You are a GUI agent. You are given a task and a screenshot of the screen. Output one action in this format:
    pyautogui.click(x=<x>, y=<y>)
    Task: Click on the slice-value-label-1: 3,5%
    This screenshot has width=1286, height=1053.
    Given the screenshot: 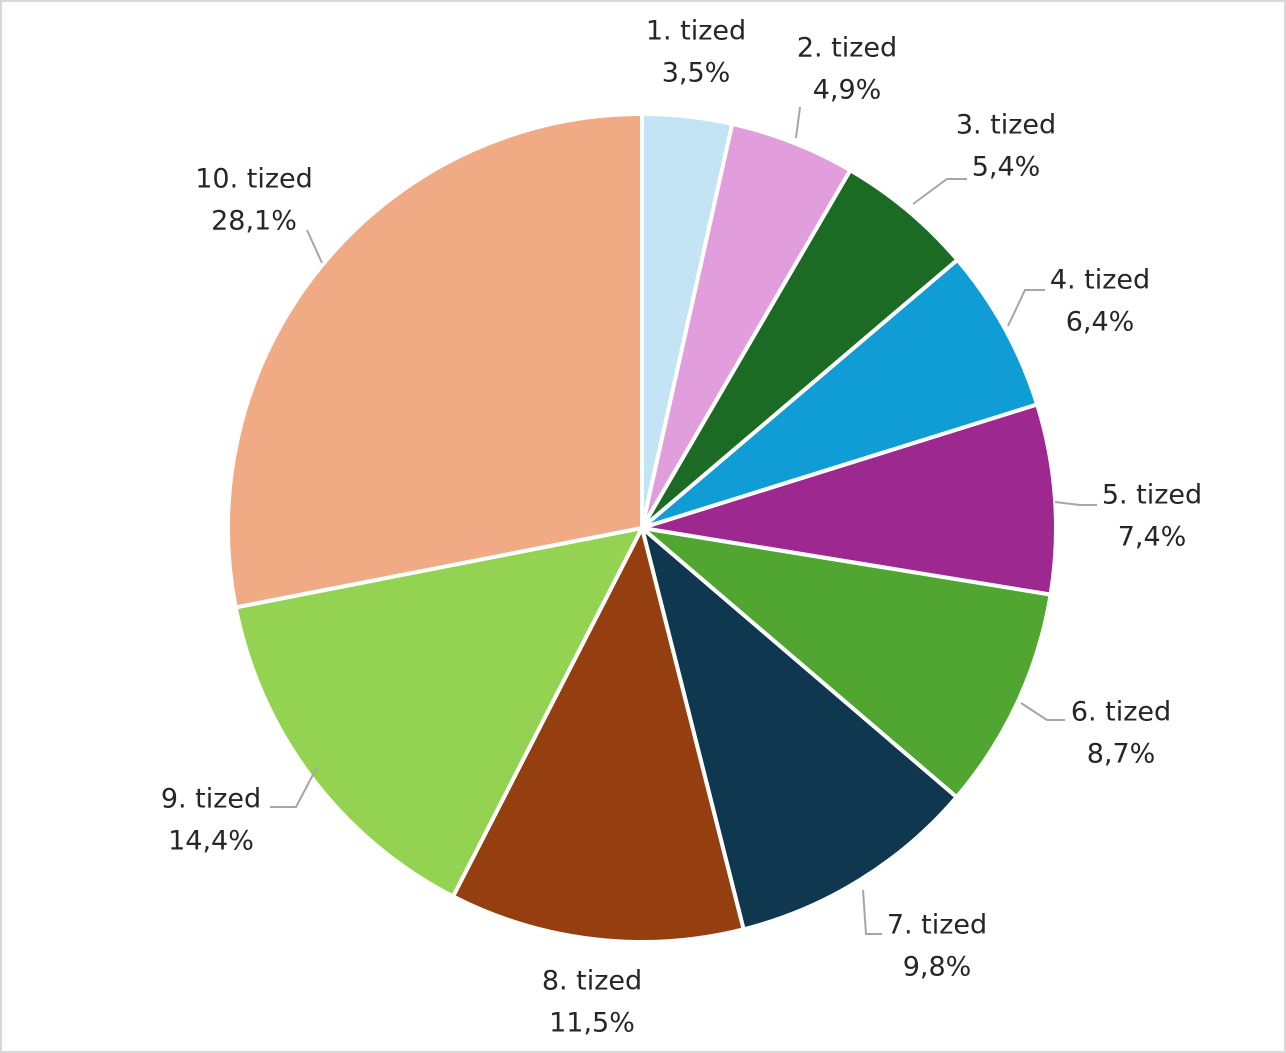 What is the action you would take?
    pyautogui.click(x=696, y=73)
    